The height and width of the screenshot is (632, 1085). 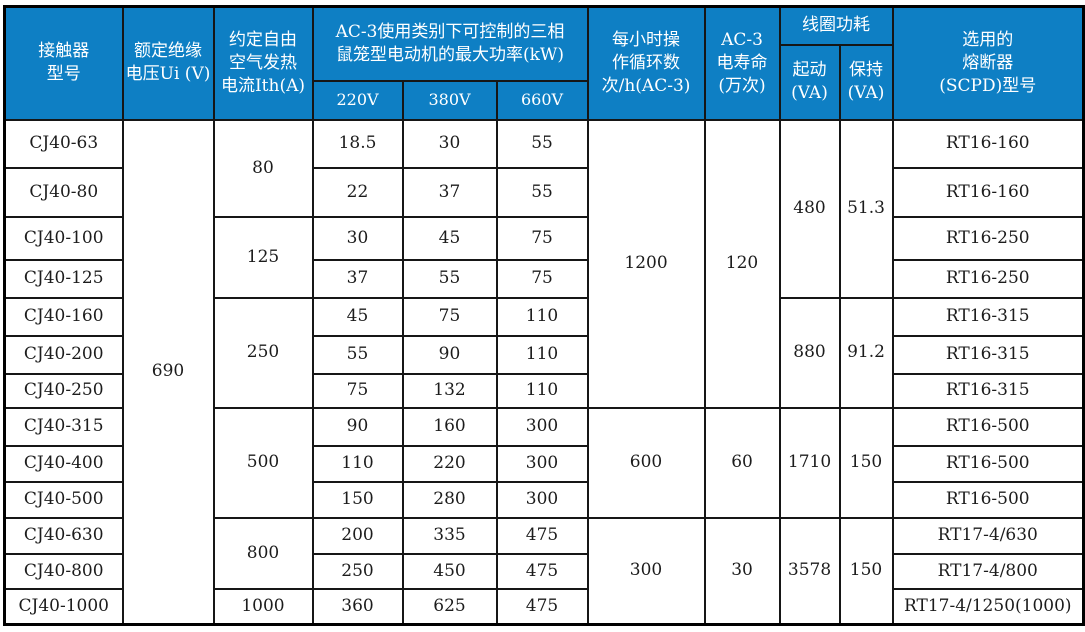 I want to click on value-cell: 450, so click(x=449, y=571).